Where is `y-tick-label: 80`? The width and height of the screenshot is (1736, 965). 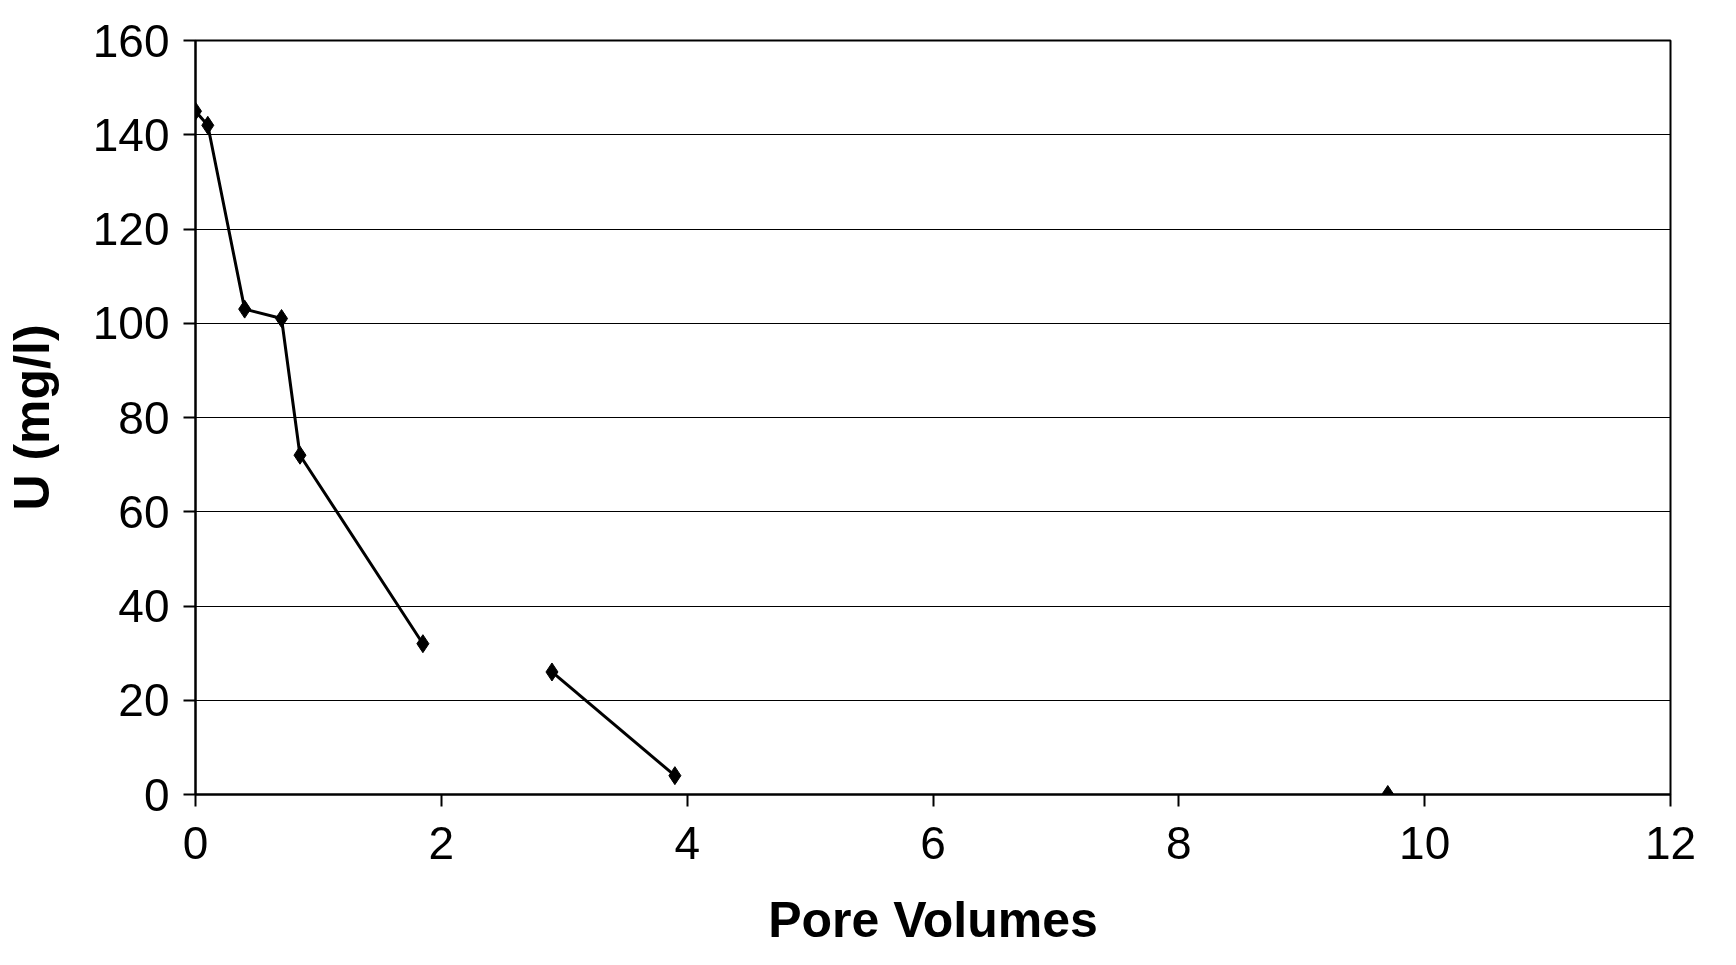 y-tick-label: 80 is located at coordinates (144, 417).